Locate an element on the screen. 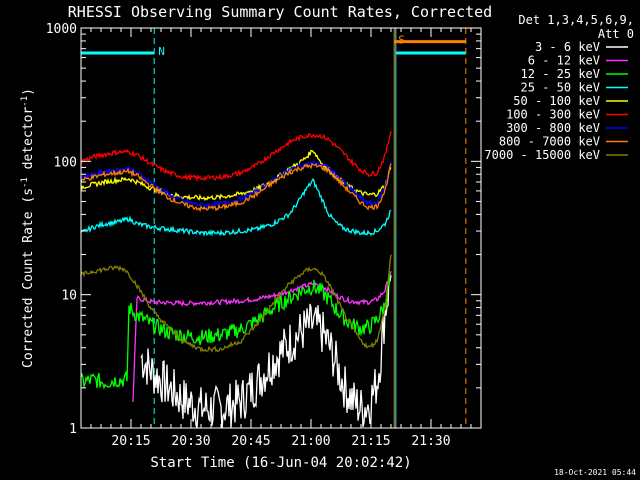  legend-label: 800 - 7000 keV is located at coordinates (549, 142).